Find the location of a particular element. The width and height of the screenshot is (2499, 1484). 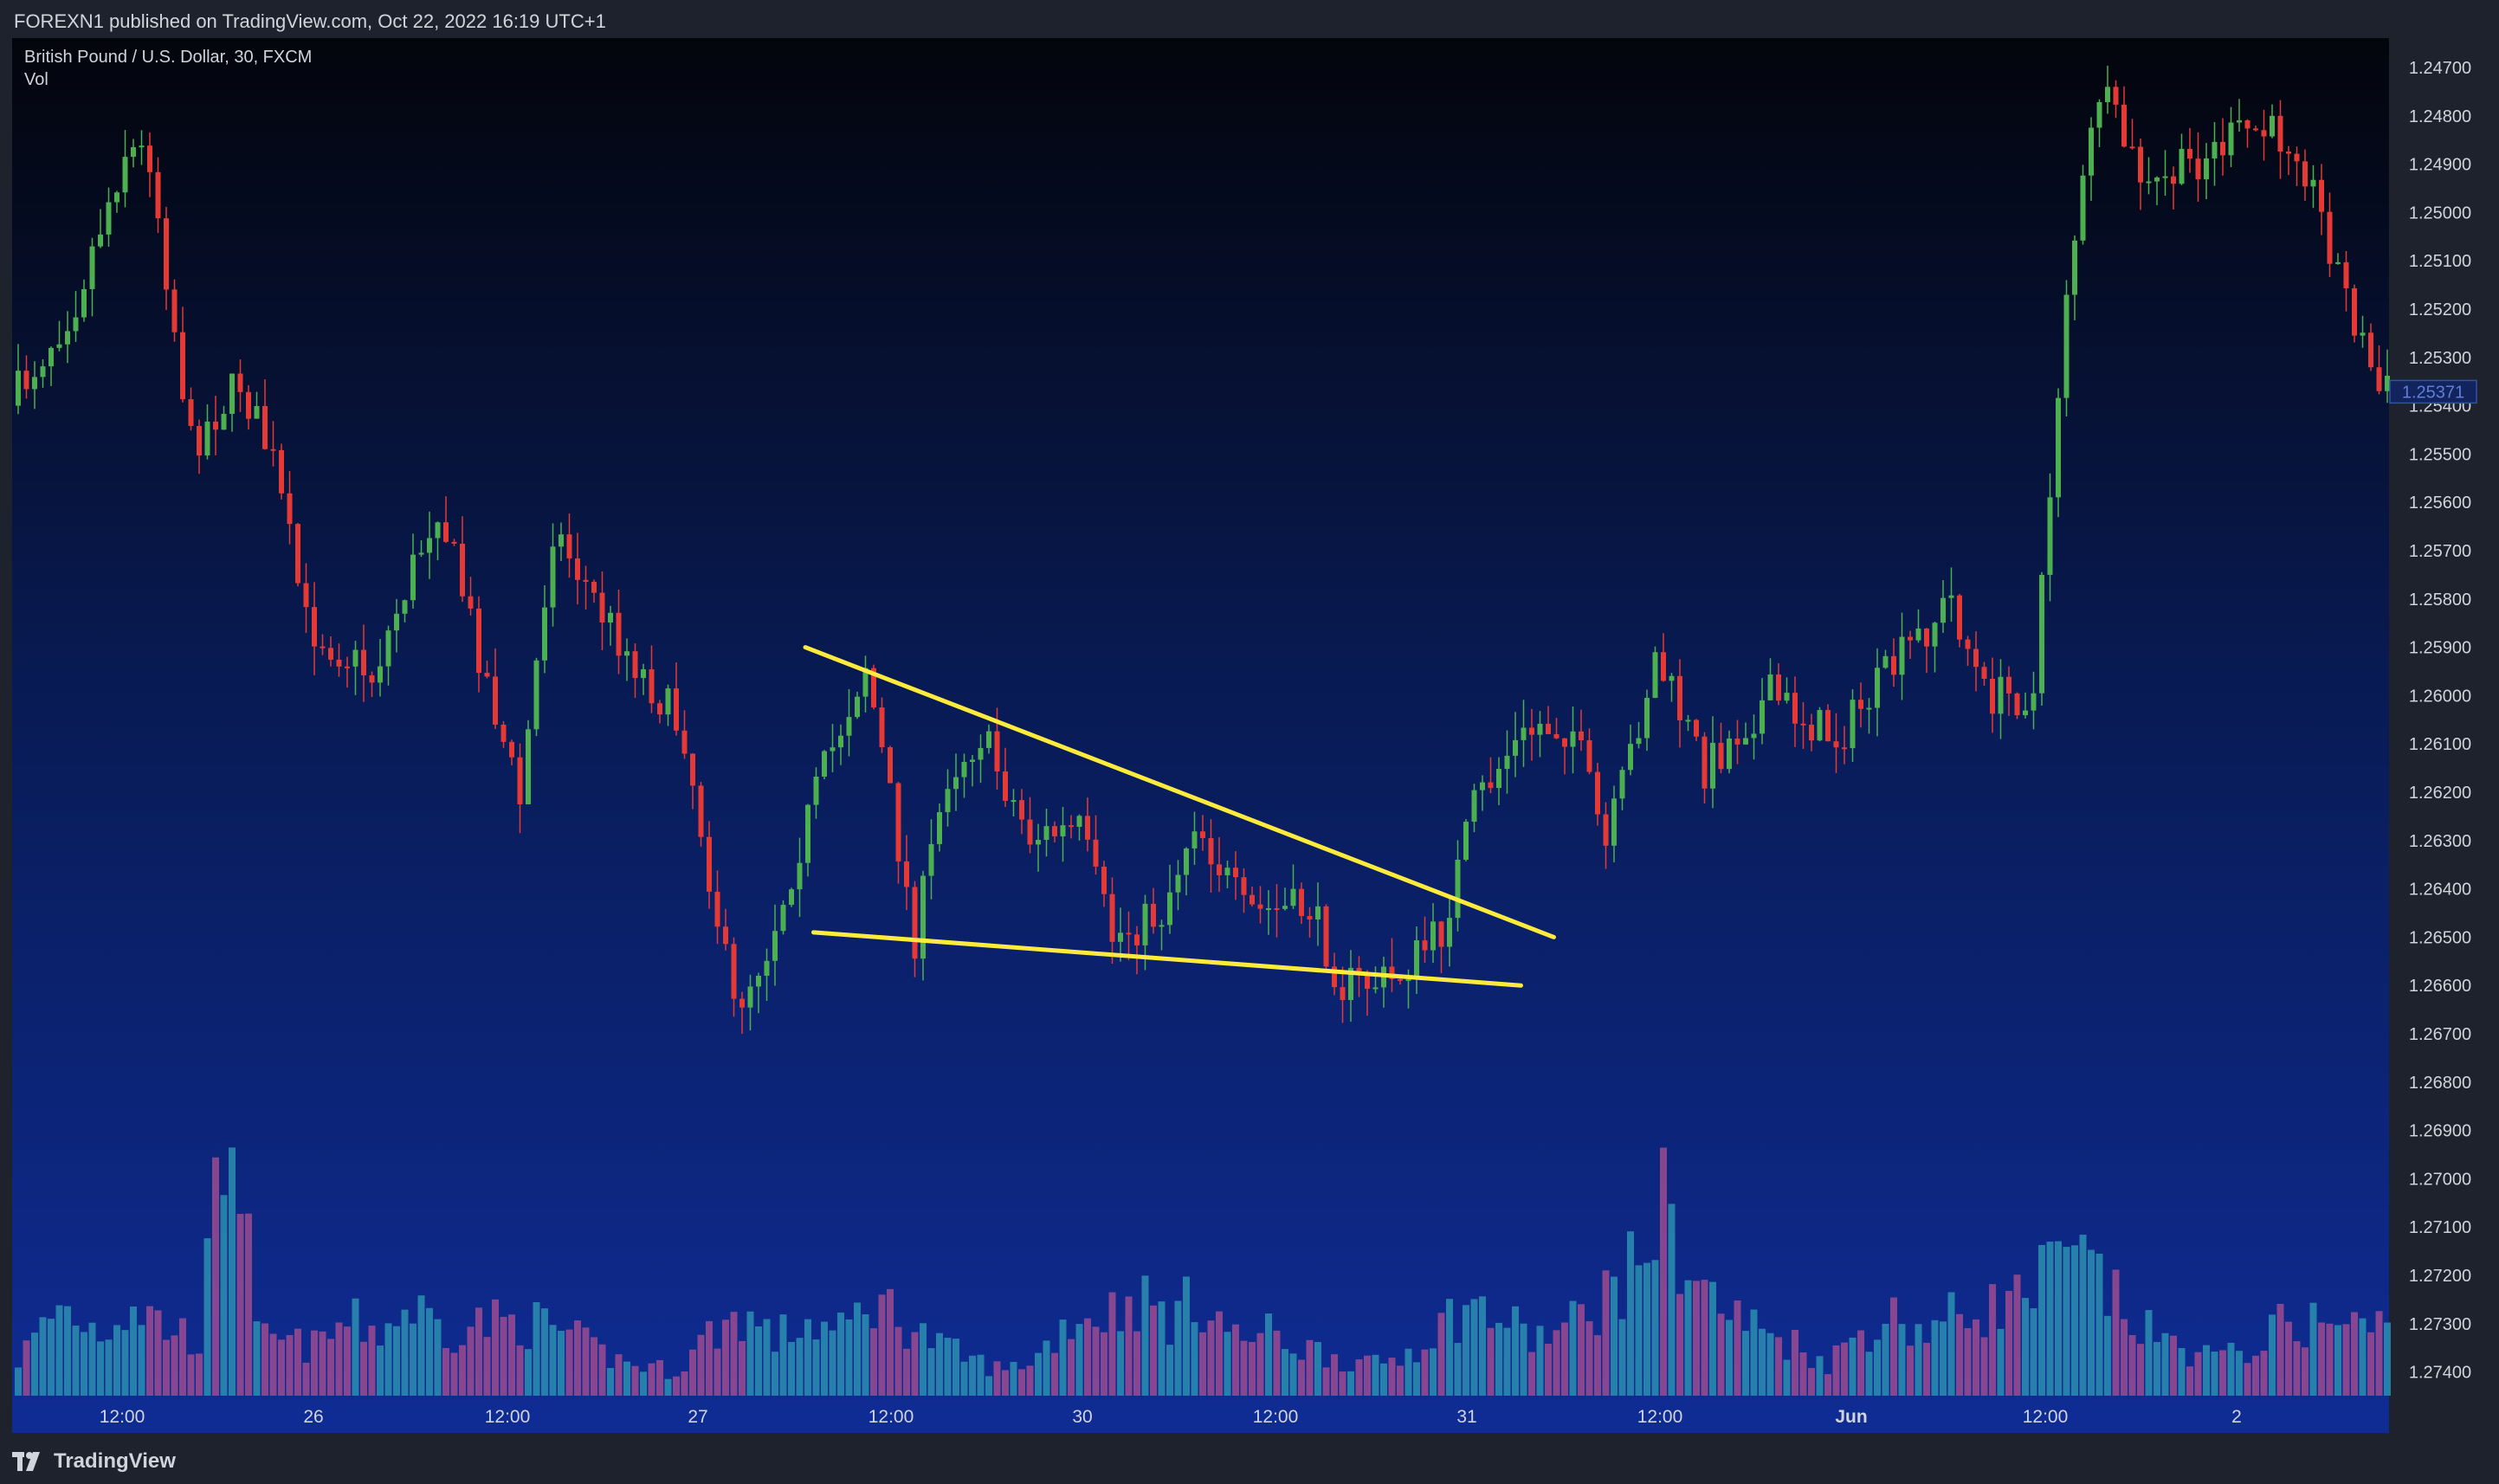

trendline-lower is located at coordinates (1167, 959).